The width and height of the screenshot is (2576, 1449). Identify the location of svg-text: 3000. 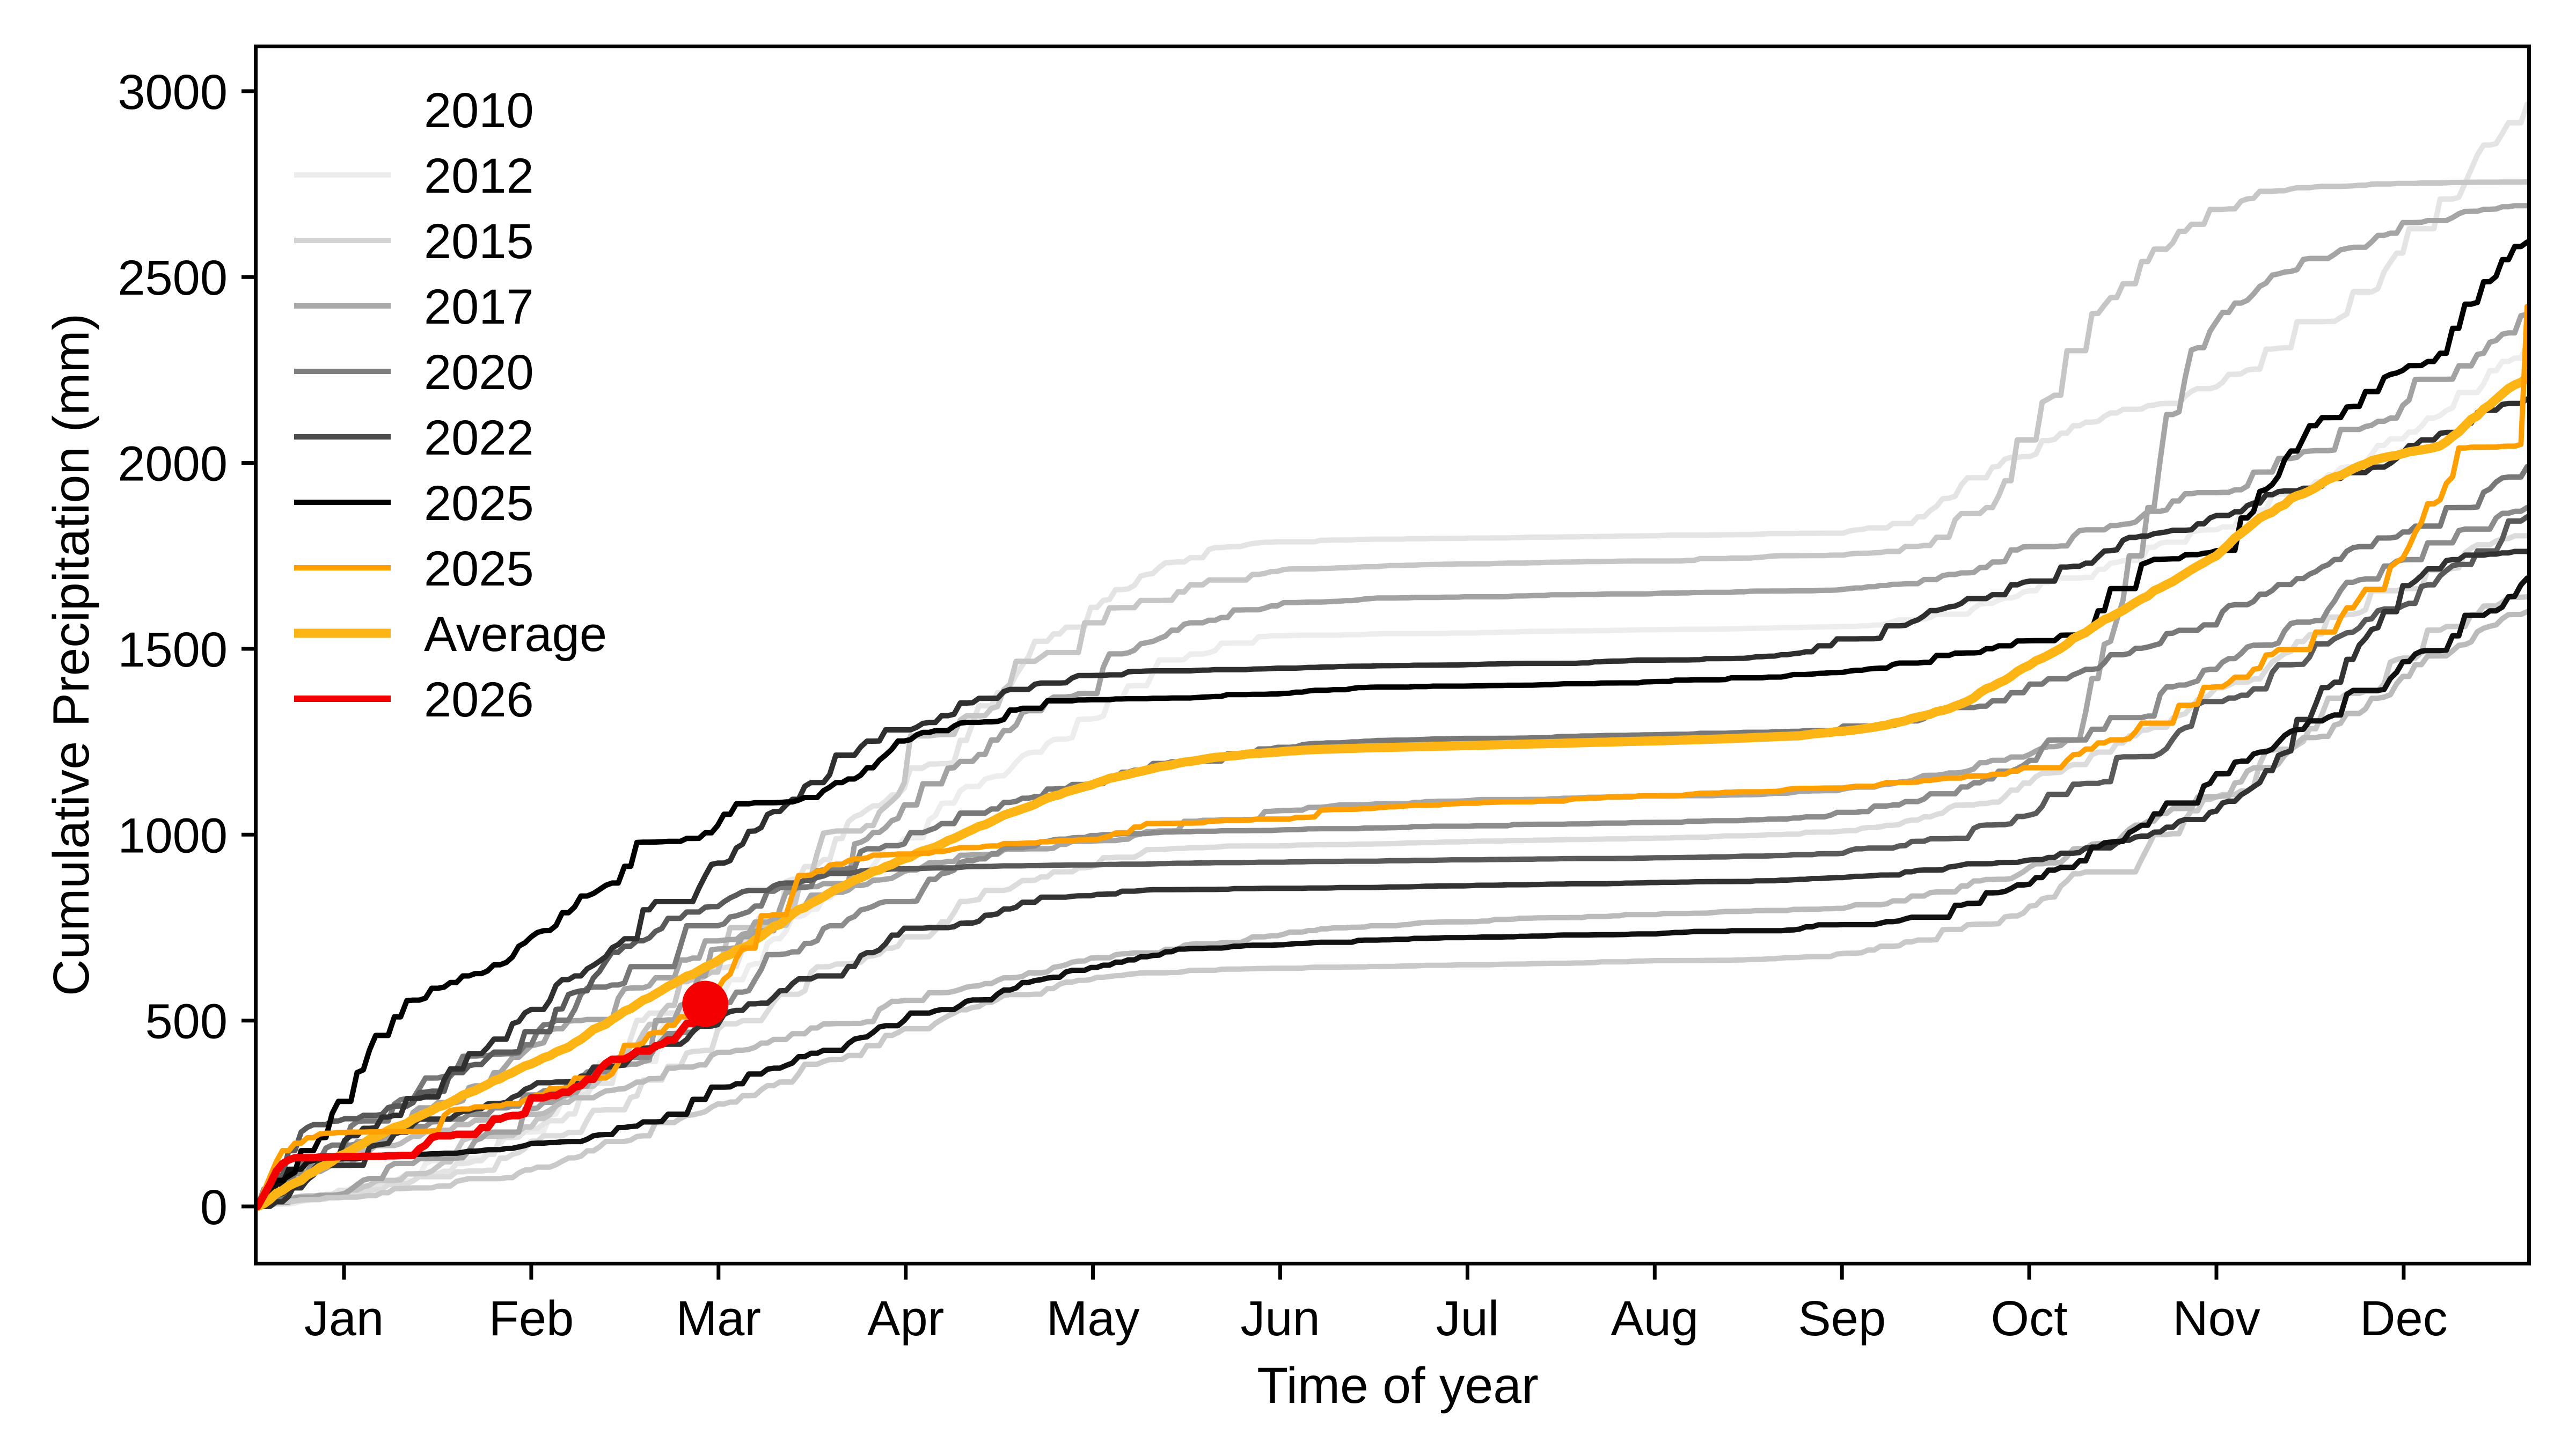
(173, 92).